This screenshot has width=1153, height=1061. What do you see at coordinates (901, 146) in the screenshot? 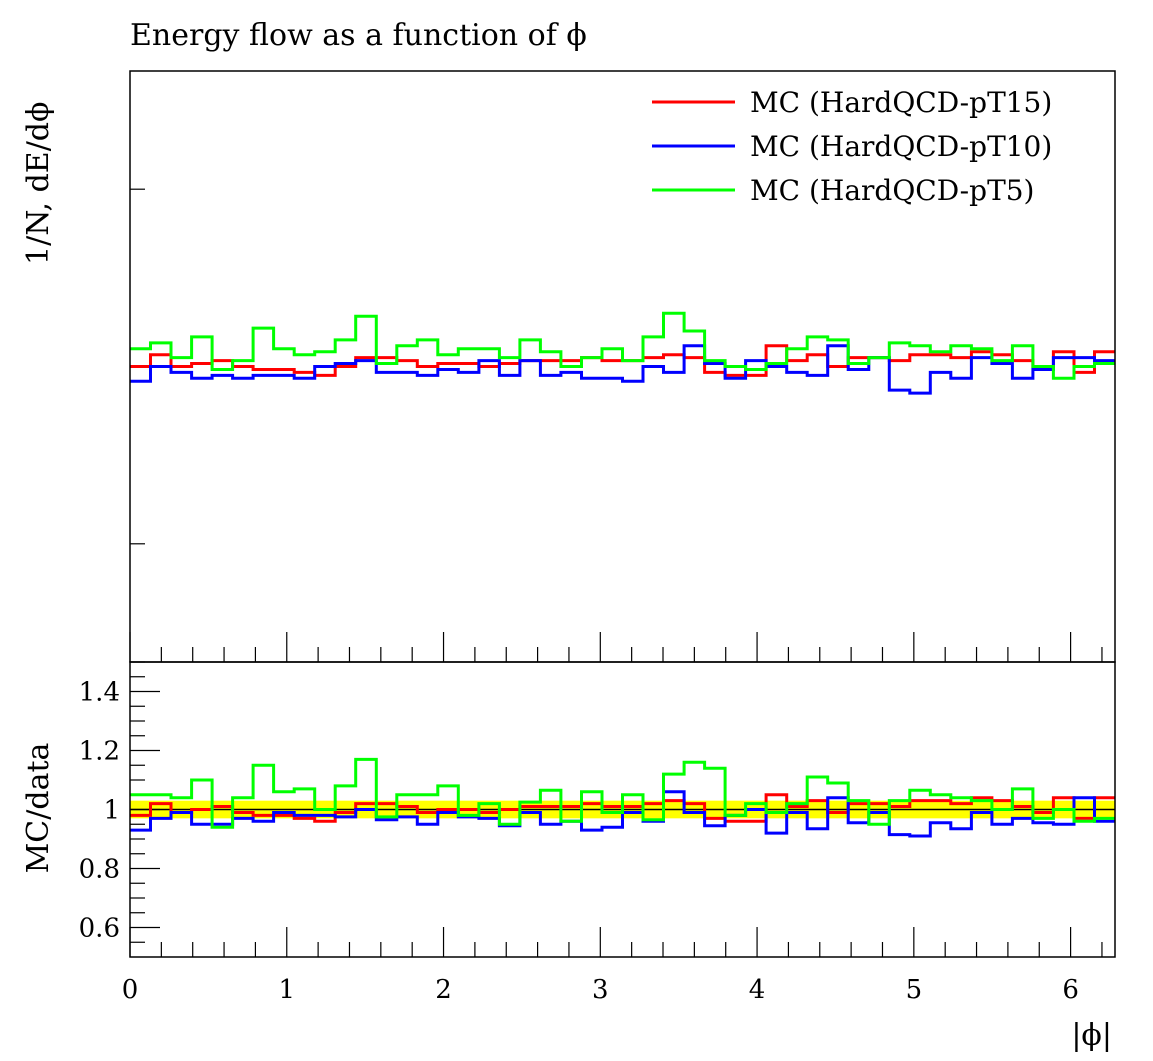
I see `legend-label-pt10: MC (HardQCD-pT10)` at bounding box center [901, 146].